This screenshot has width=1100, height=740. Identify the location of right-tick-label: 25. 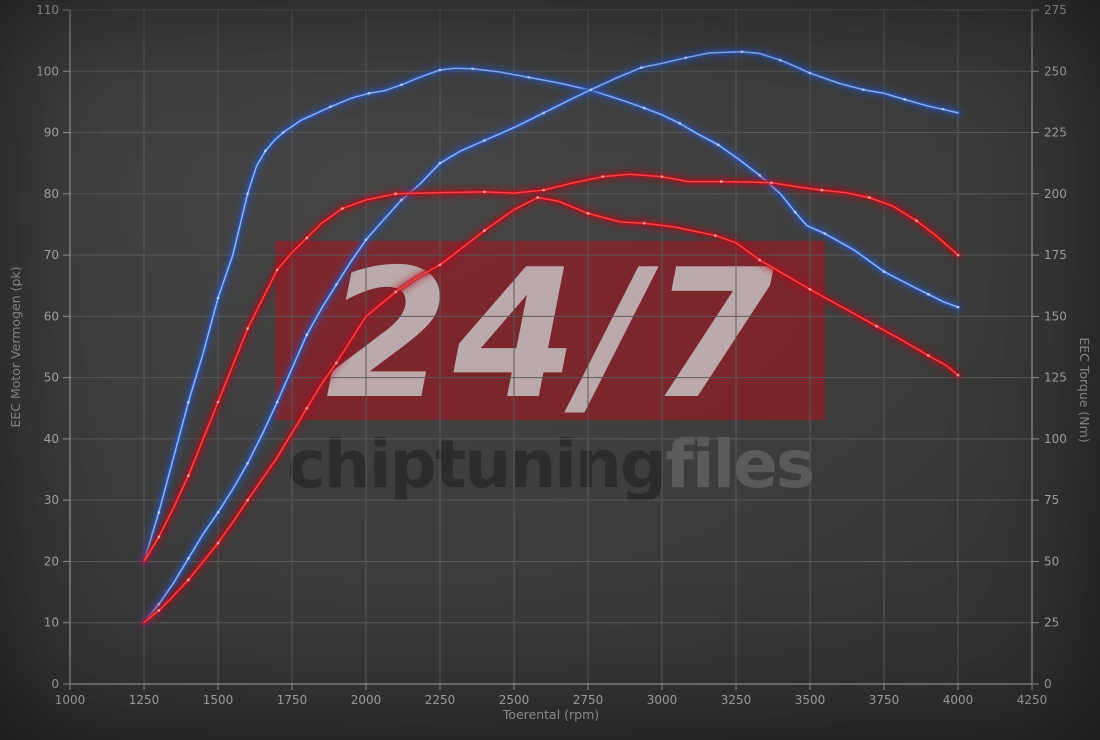
(1051, 623).